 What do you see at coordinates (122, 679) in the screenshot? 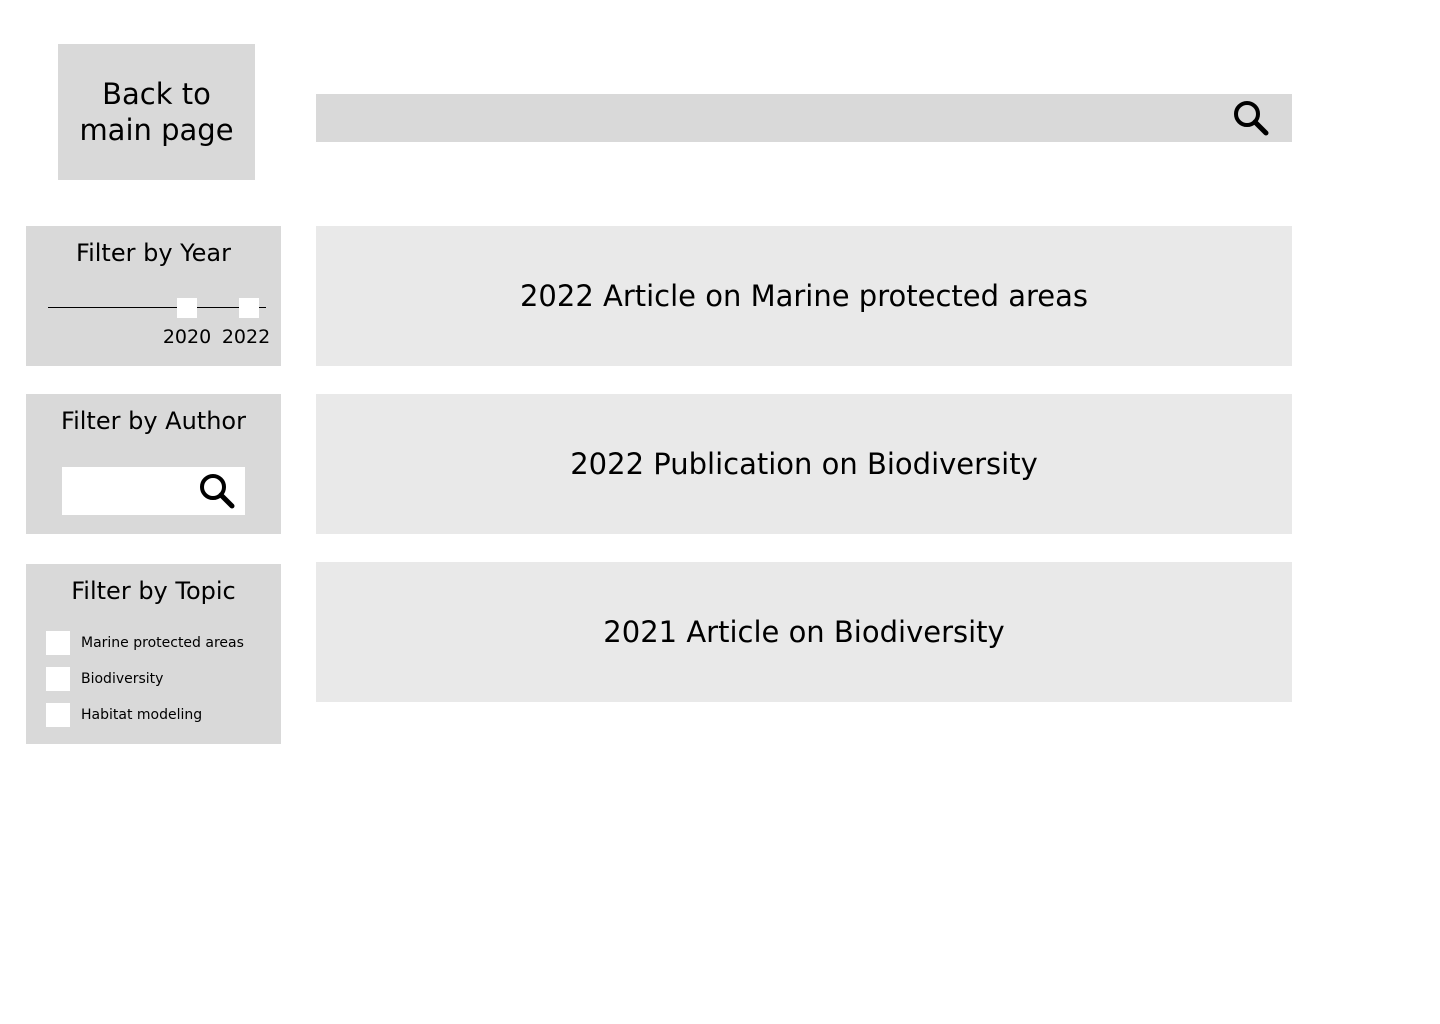
I see `topic-option-label: Biodiversity` at bounding box center [122, 679].